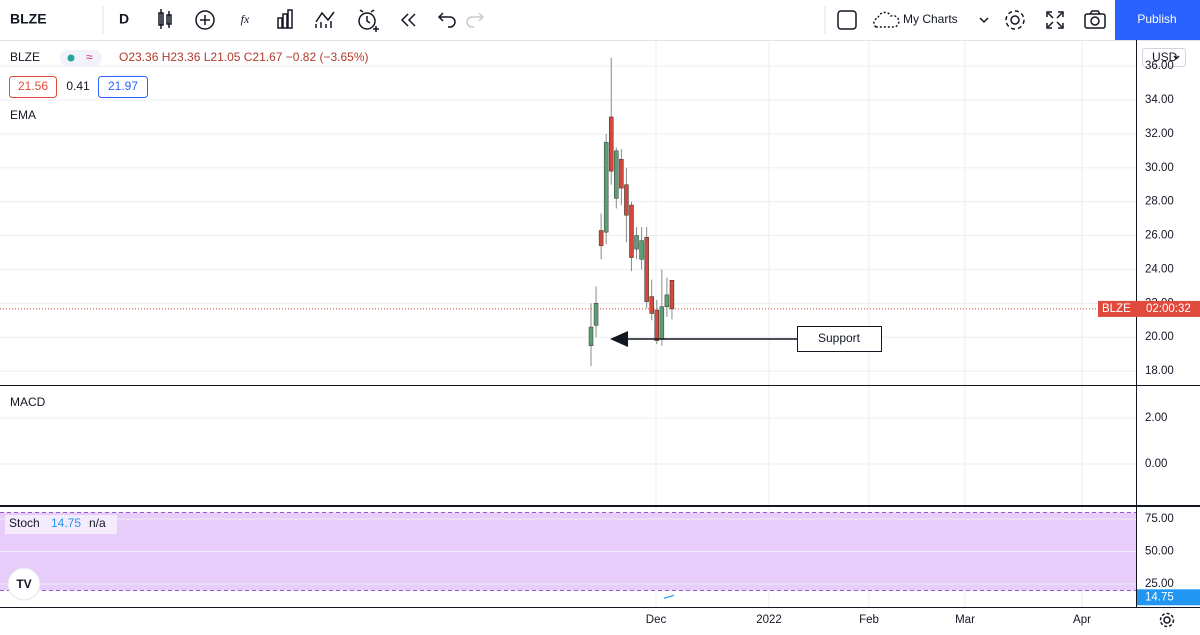 The height and width of the screenshot is (635, 1200). I want to click on symbol: BLZE, so click(28, 19).